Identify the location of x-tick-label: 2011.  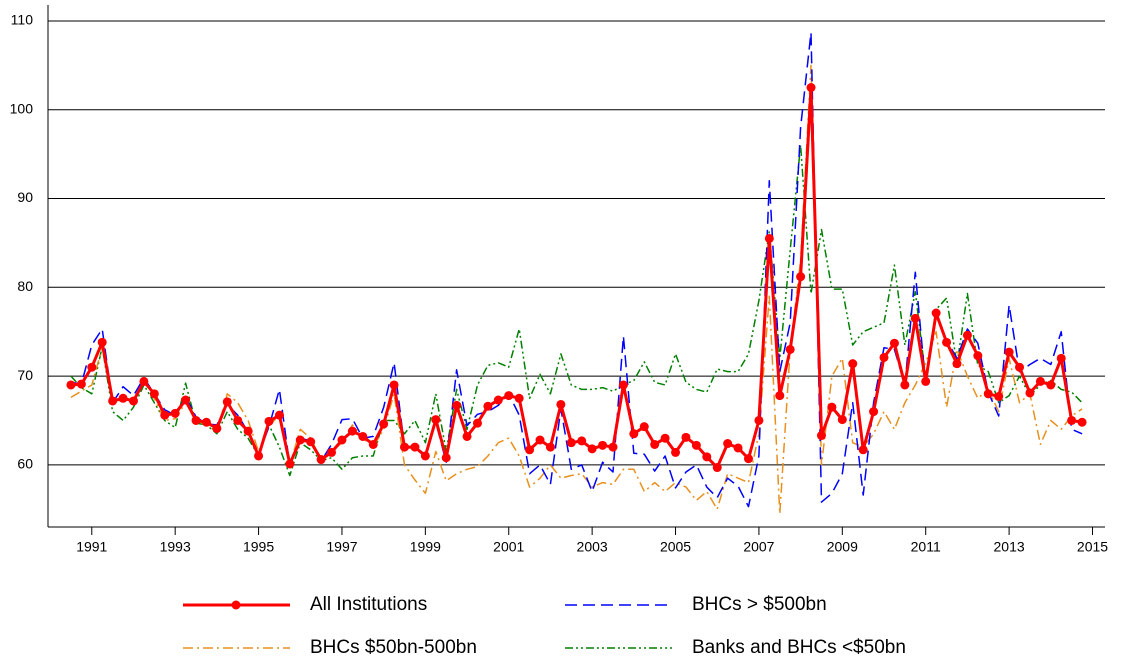
(926, 547).